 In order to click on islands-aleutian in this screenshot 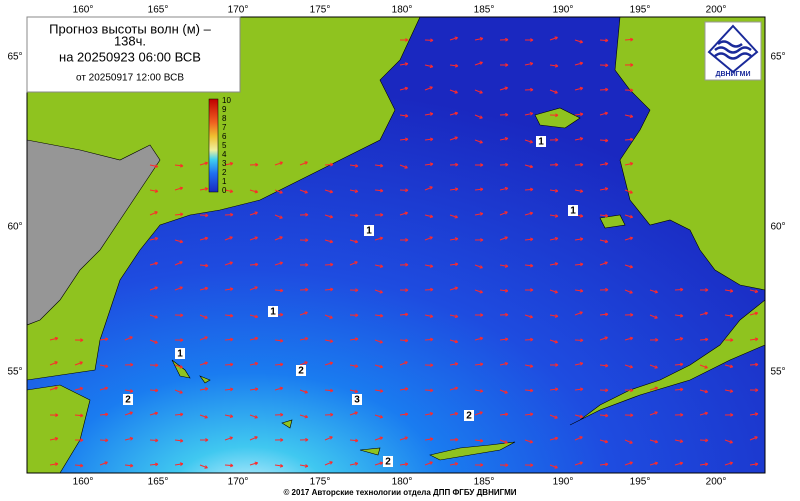, I will do `click(343, 410)`.